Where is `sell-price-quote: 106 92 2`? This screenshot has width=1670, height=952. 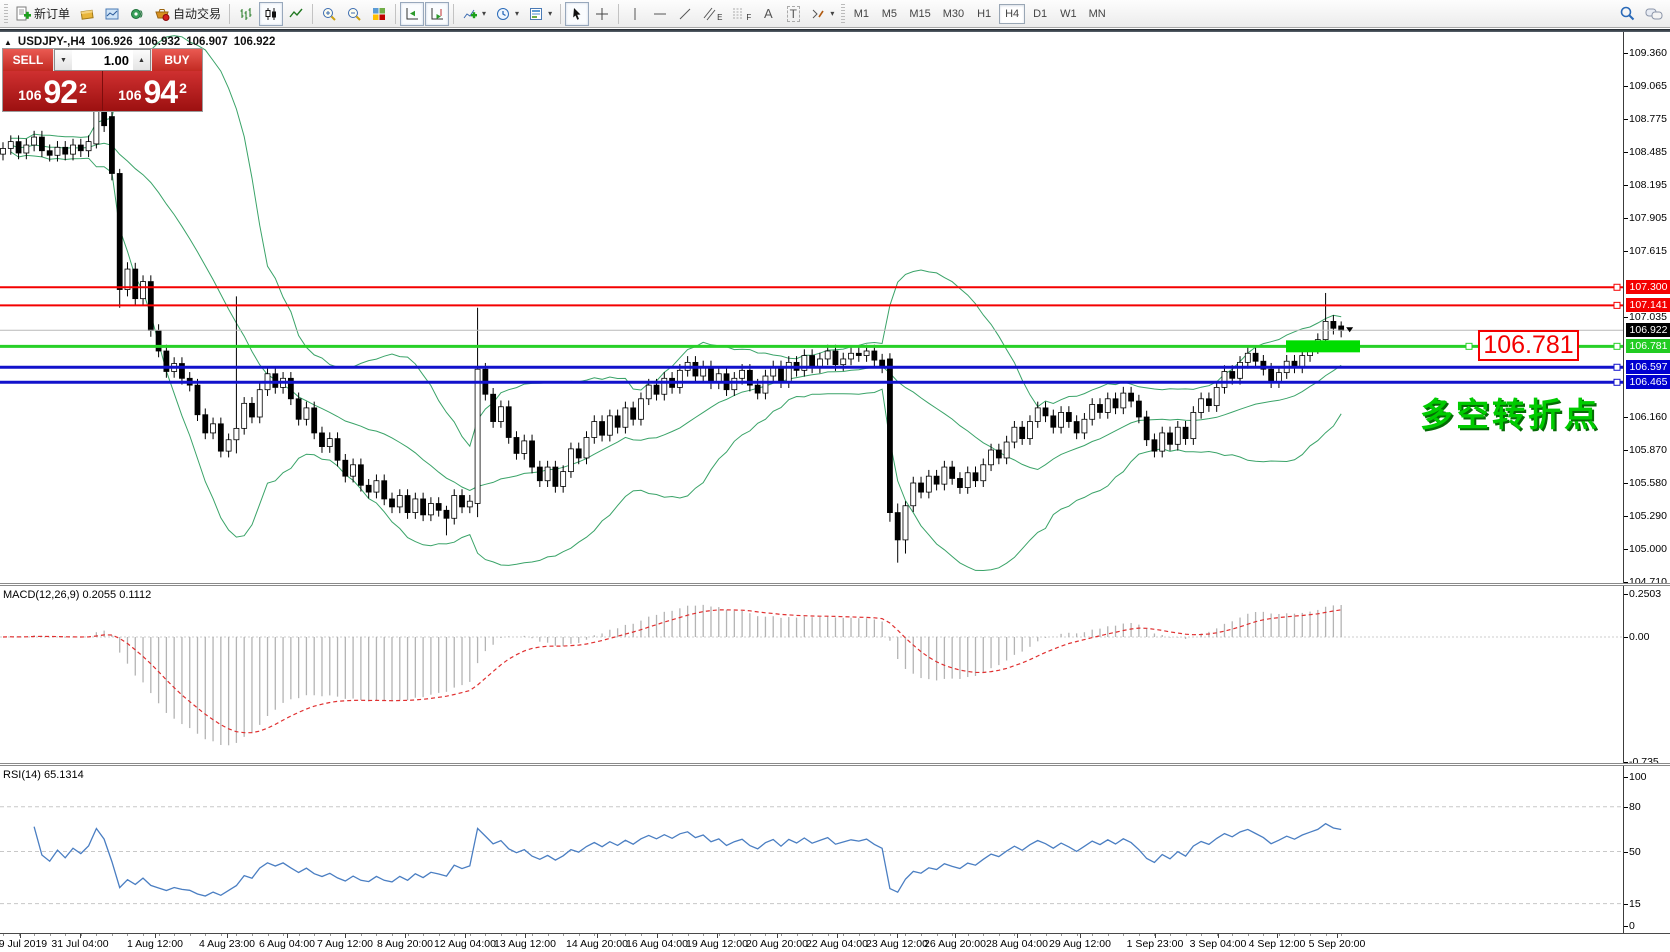
sell-price-quote: 106 92 2 is located at coordinates (52, 91).